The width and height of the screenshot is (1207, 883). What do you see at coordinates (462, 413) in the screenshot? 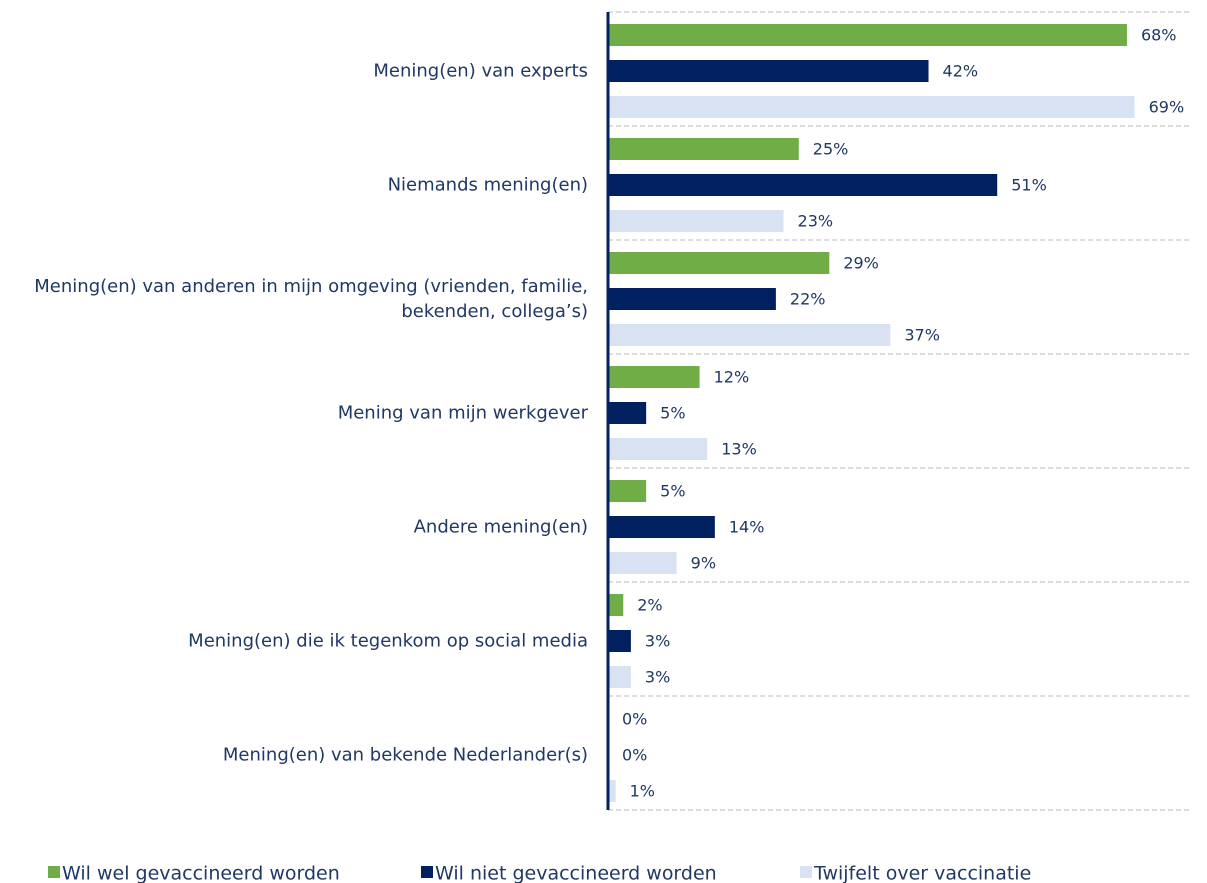
I see `category-label: Mening van mijn werkgever` at bounding box center [462, 413].